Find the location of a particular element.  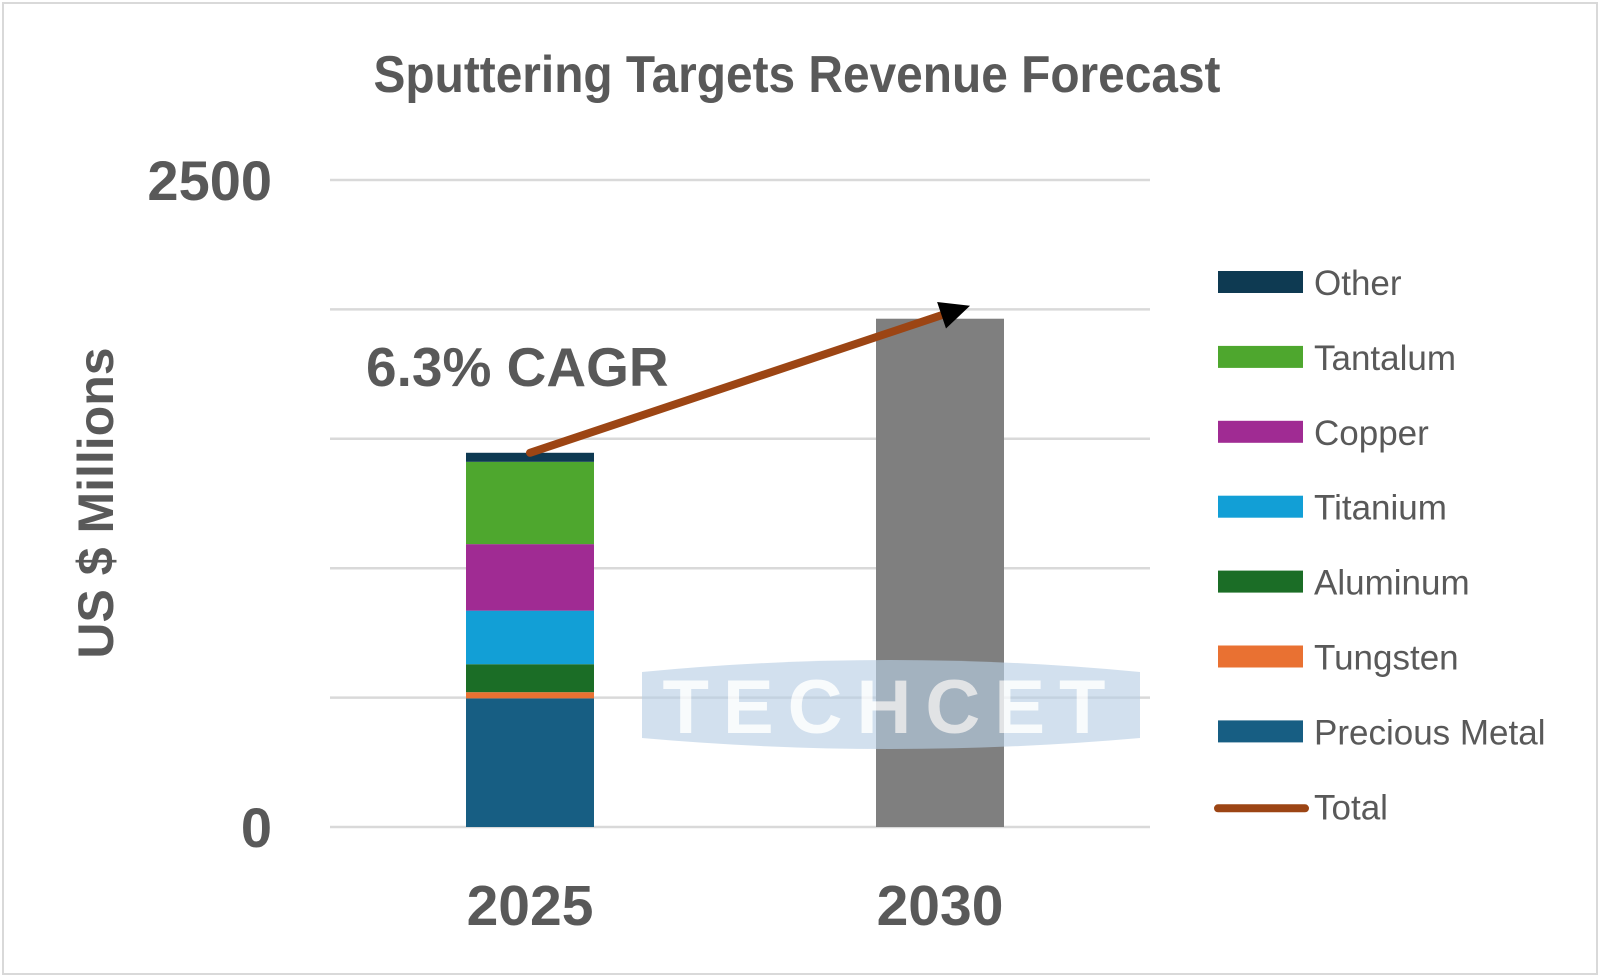

legend-label: Precious Metal is located at coordinates (1429, 732).